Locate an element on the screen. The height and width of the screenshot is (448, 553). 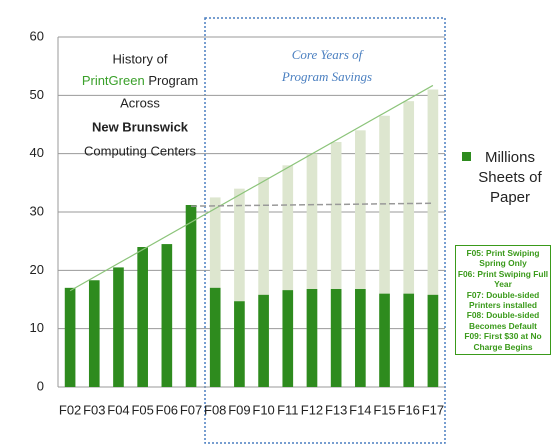
annotation: Across is located at coordinates (140, 102).